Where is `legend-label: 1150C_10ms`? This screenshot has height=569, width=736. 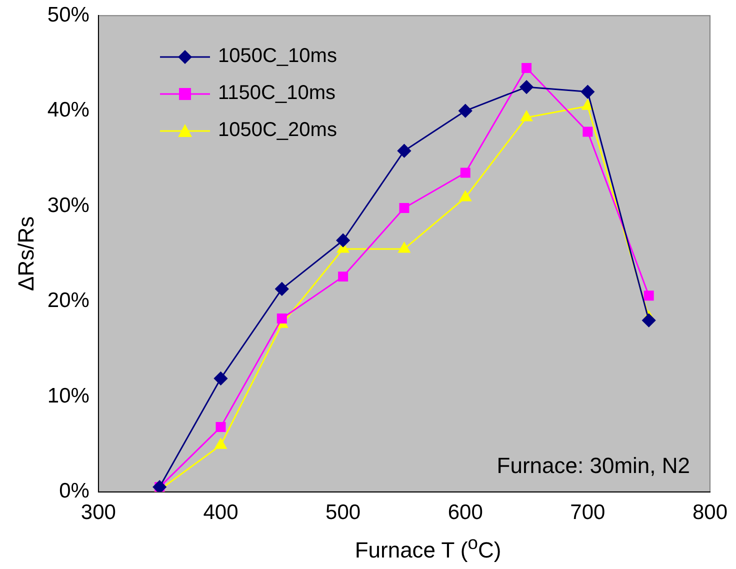 legend-label: 1150C_10ms is located at coordinates (277, 93).